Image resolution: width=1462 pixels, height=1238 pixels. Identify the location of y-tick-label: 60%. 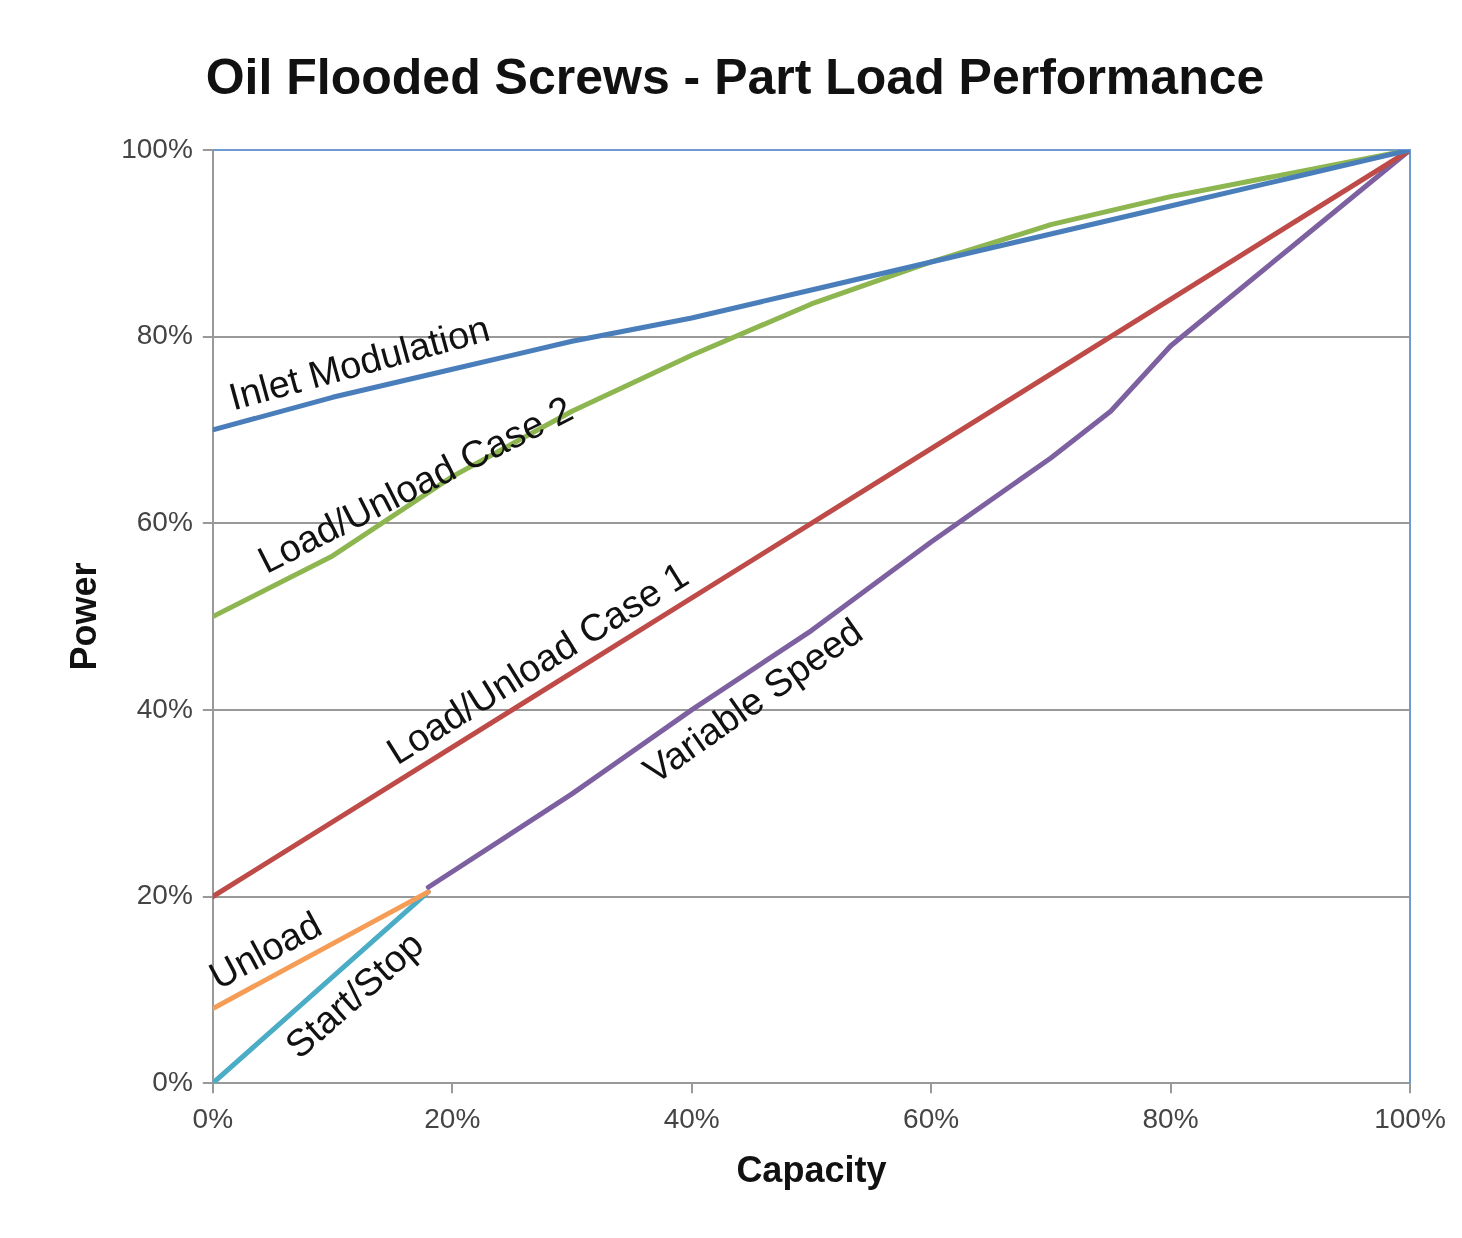
(164, 521).